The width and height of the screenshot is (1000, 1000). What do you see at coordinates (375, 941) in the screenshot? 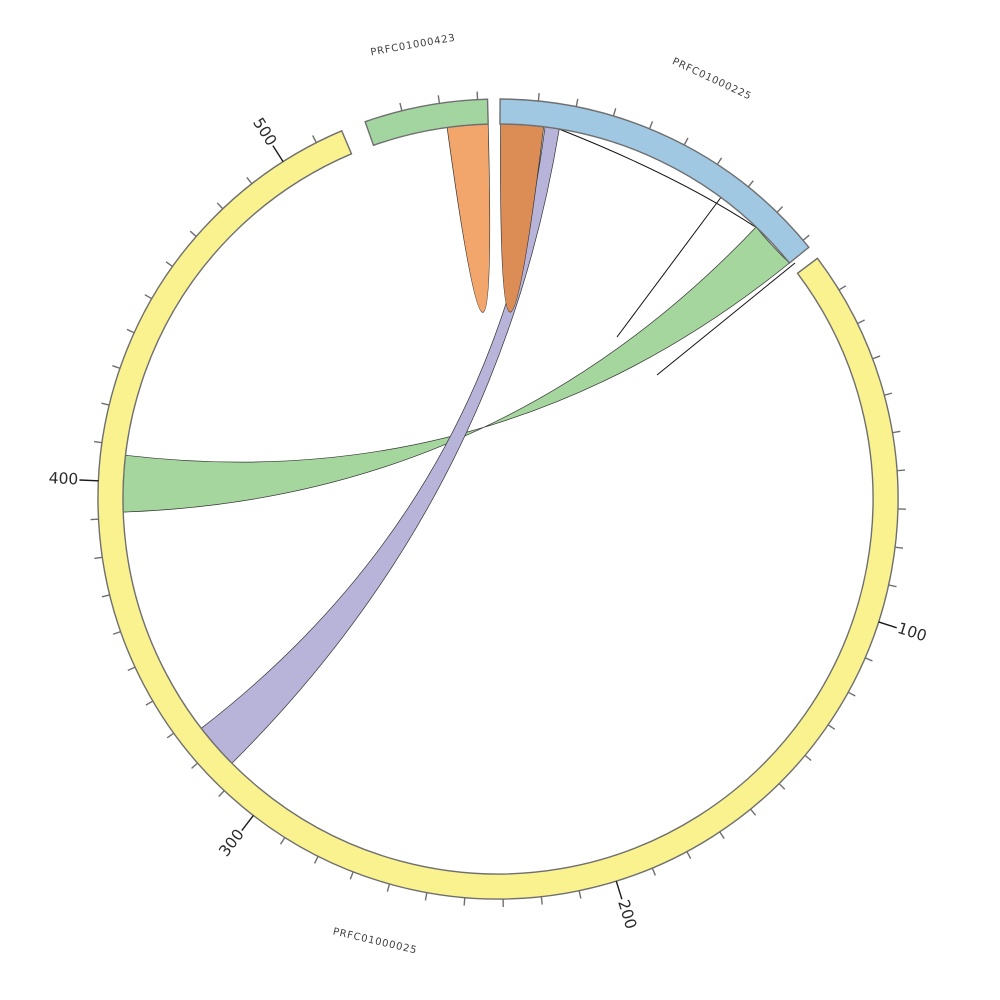
I see `contig-label-PRFC01000025: PRFC01000025` at bounding box center [375, 941].